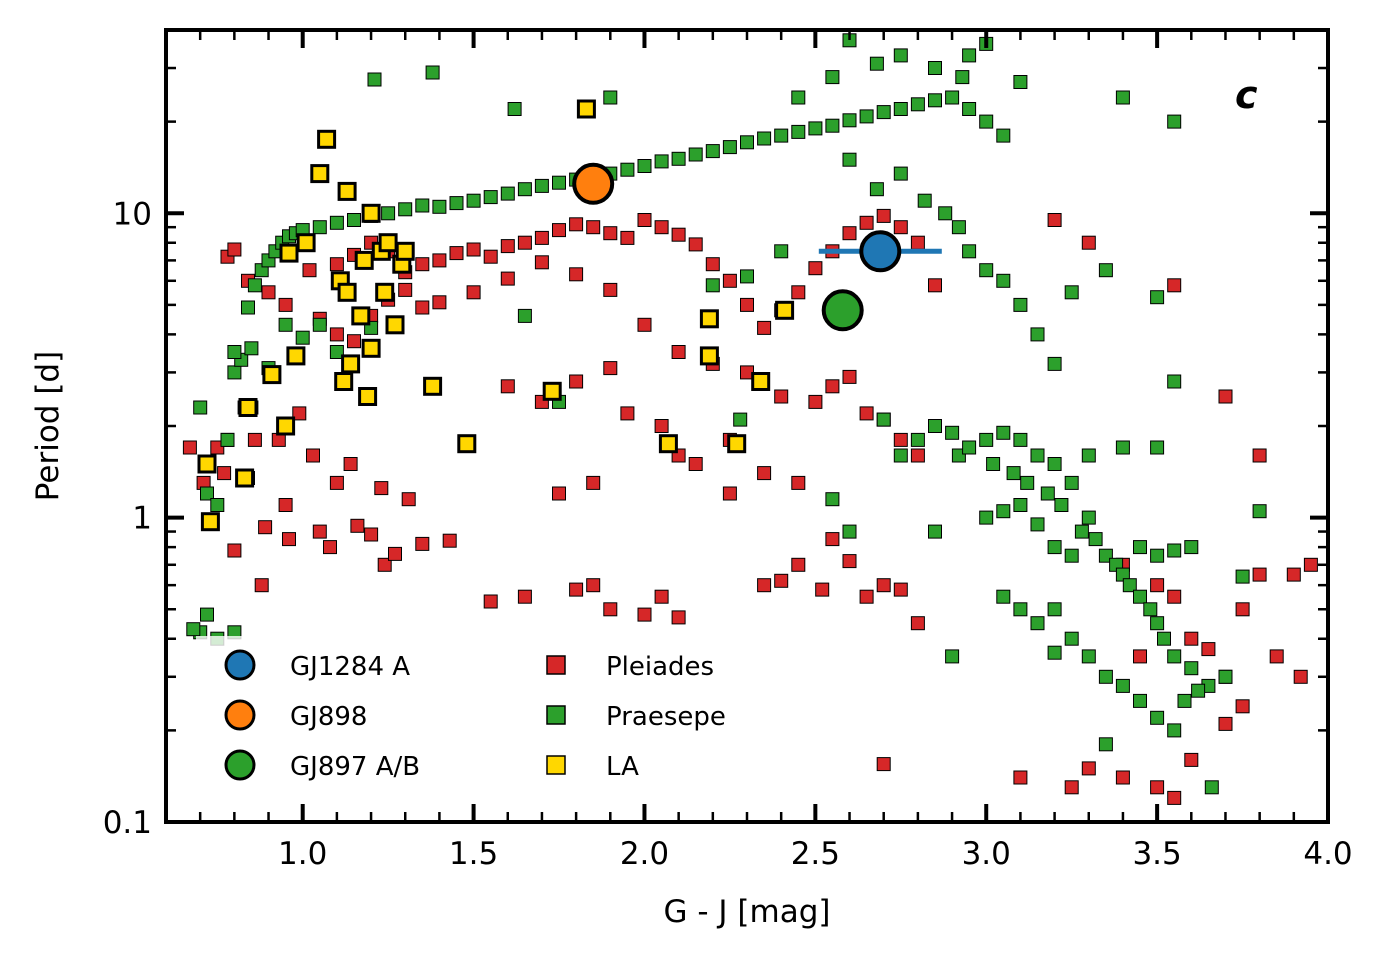 The width and height of the screenshot is (1391, 964). I want to click on legend-label-la: LA, so click(622, 767).